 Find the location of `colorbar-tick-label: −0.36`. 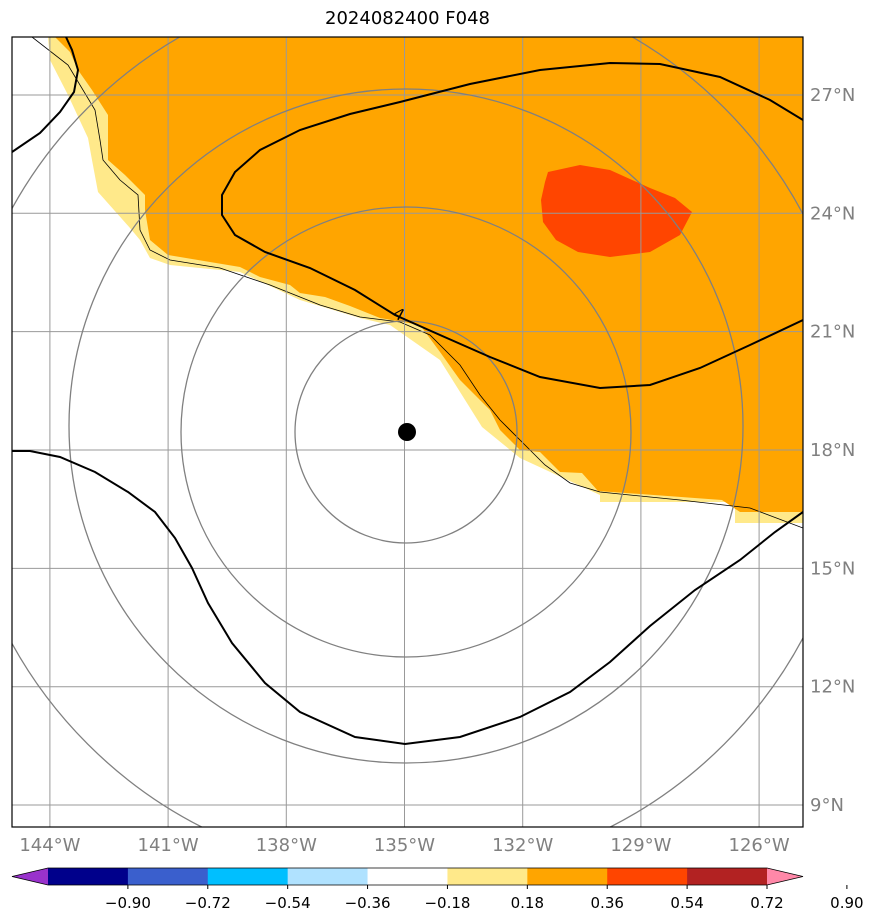

colorbar-tick-label: −0.36 is located at coordinates (368, 903).